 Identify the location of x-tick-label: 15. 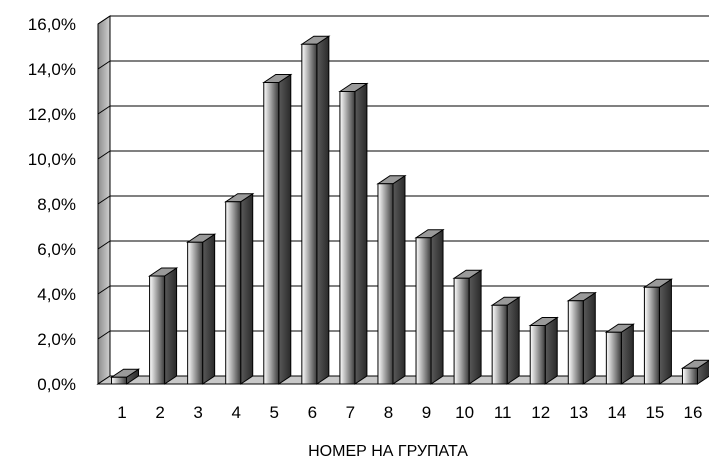
(654, 412).